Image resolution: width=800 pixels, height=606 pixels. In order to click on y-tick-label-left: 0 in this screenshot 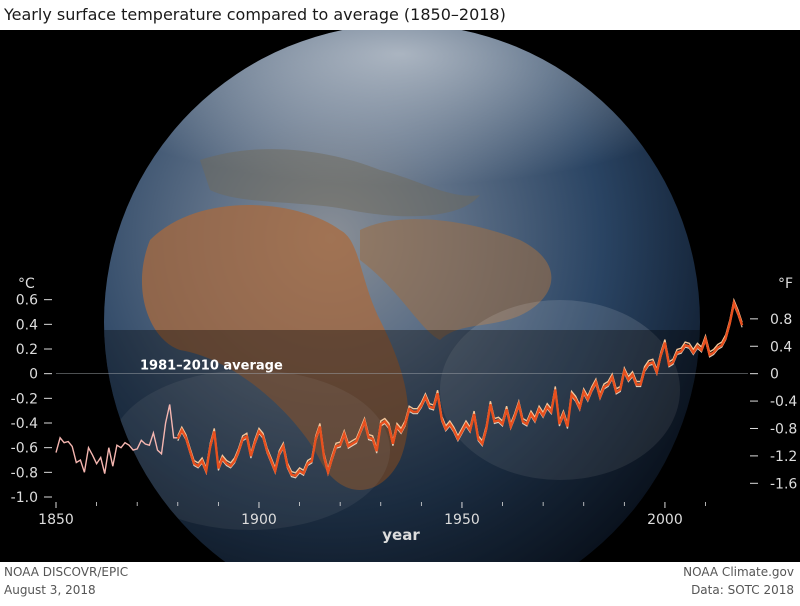, I will do `click(33, 375)`.